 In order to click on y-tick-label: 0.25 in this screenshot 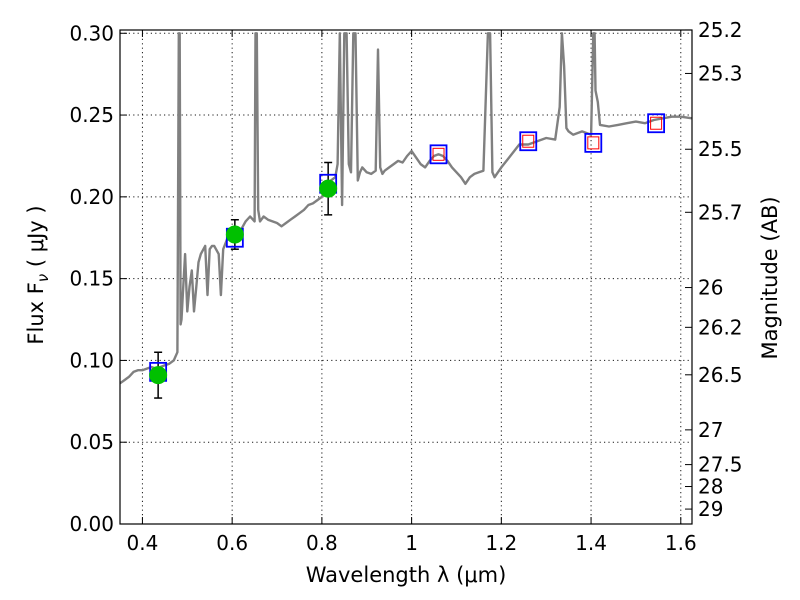, I will do `click(91, 115)`.